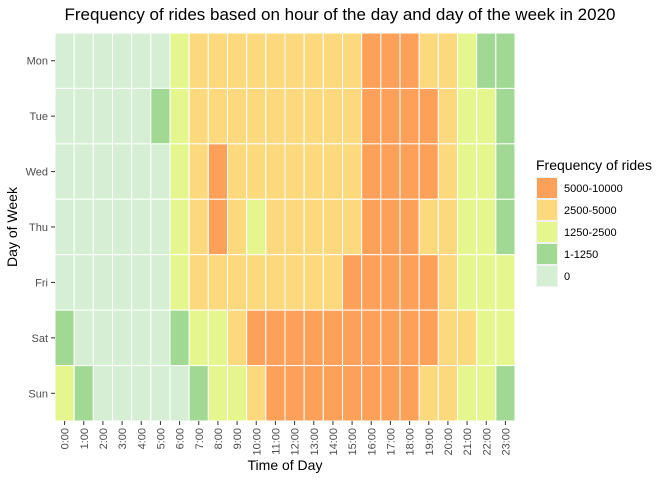 This screenshot has height=480, width=672. What do you see at coordinates (285, 465) in the screenshot?
I see `x-axis-title: Time of Day` at bounding box center [285, 465].